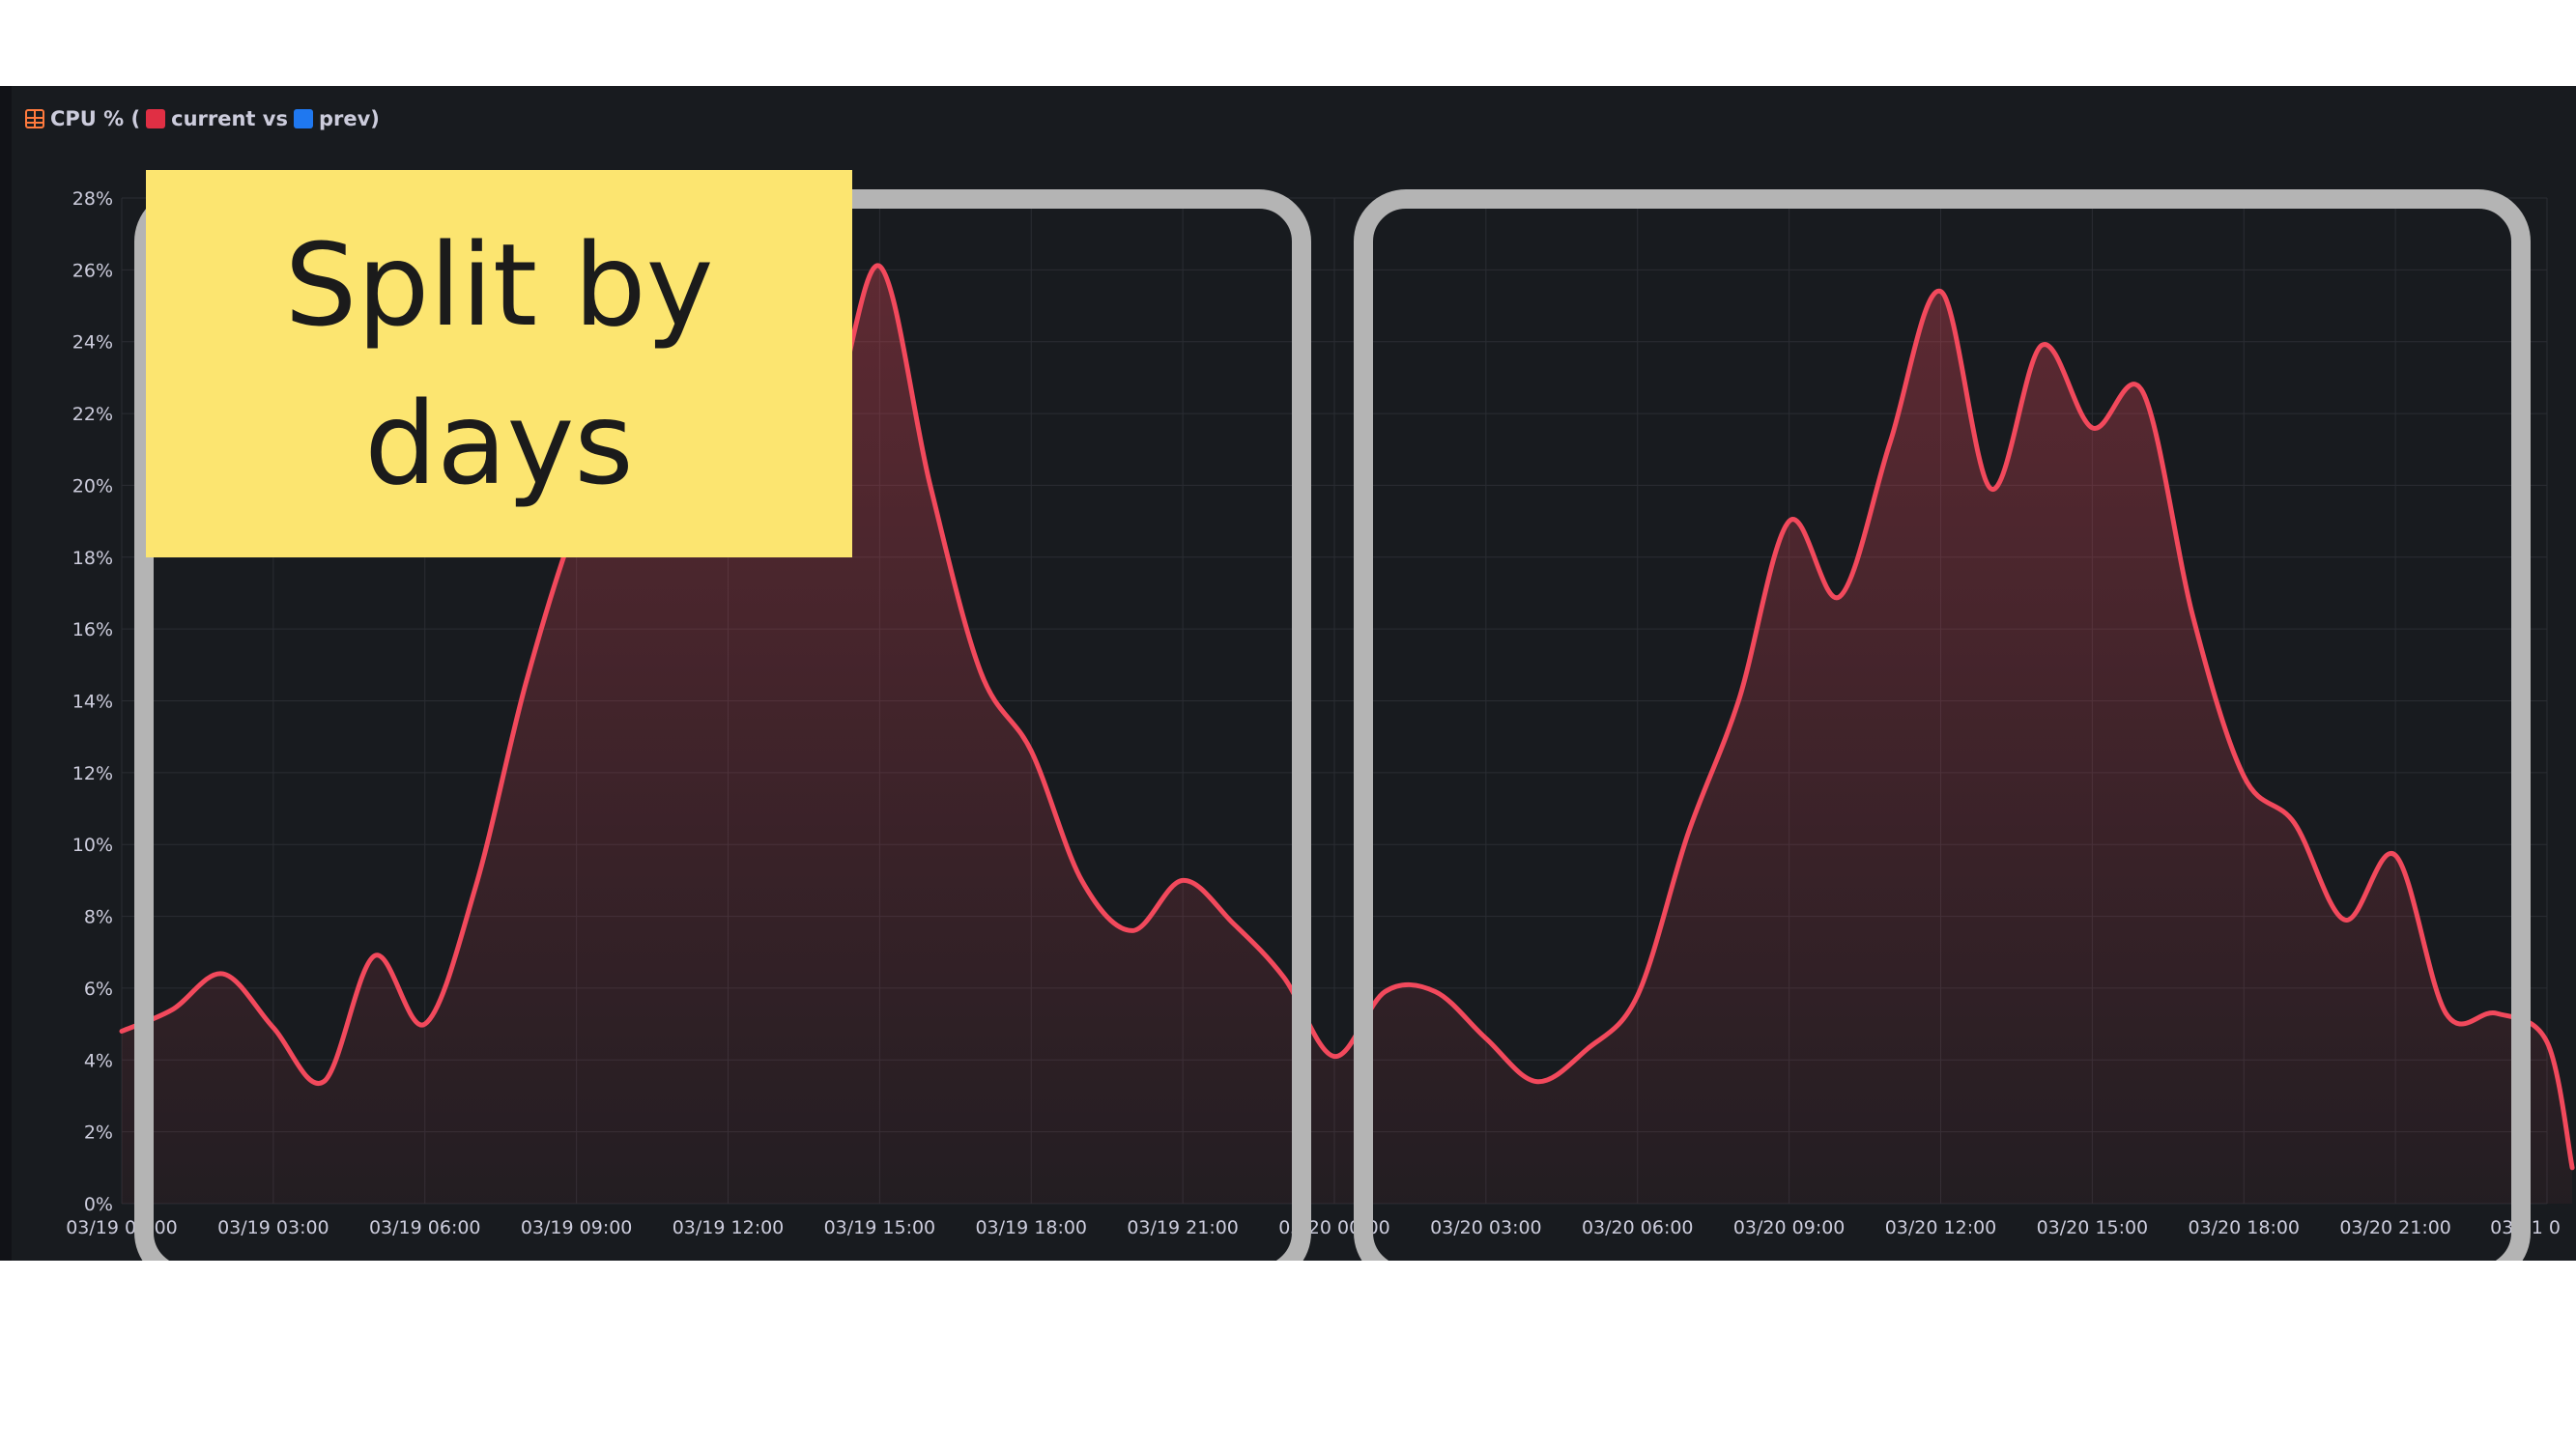  What do you see at coordinates (1790, 1227) in the screenshot?
I see `x-tick-label: 03/20 09:00` at bounding box center [1790, 1227].